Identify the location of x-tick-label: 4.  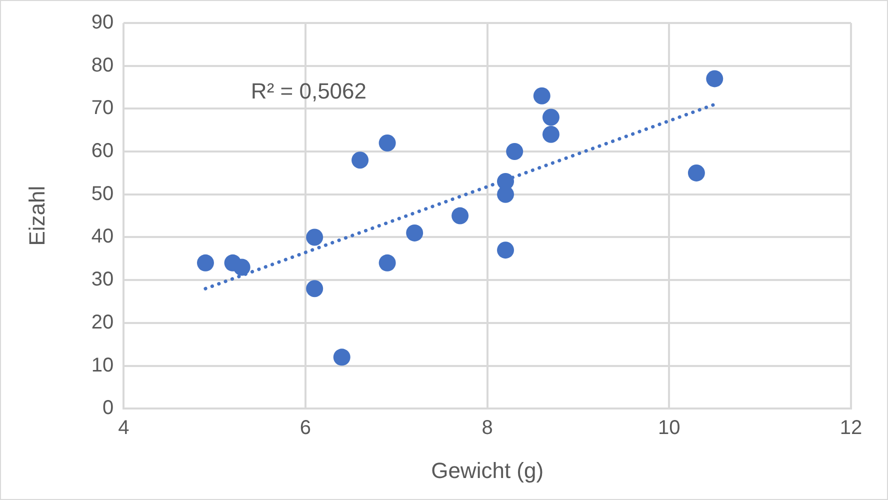
(124, 428).